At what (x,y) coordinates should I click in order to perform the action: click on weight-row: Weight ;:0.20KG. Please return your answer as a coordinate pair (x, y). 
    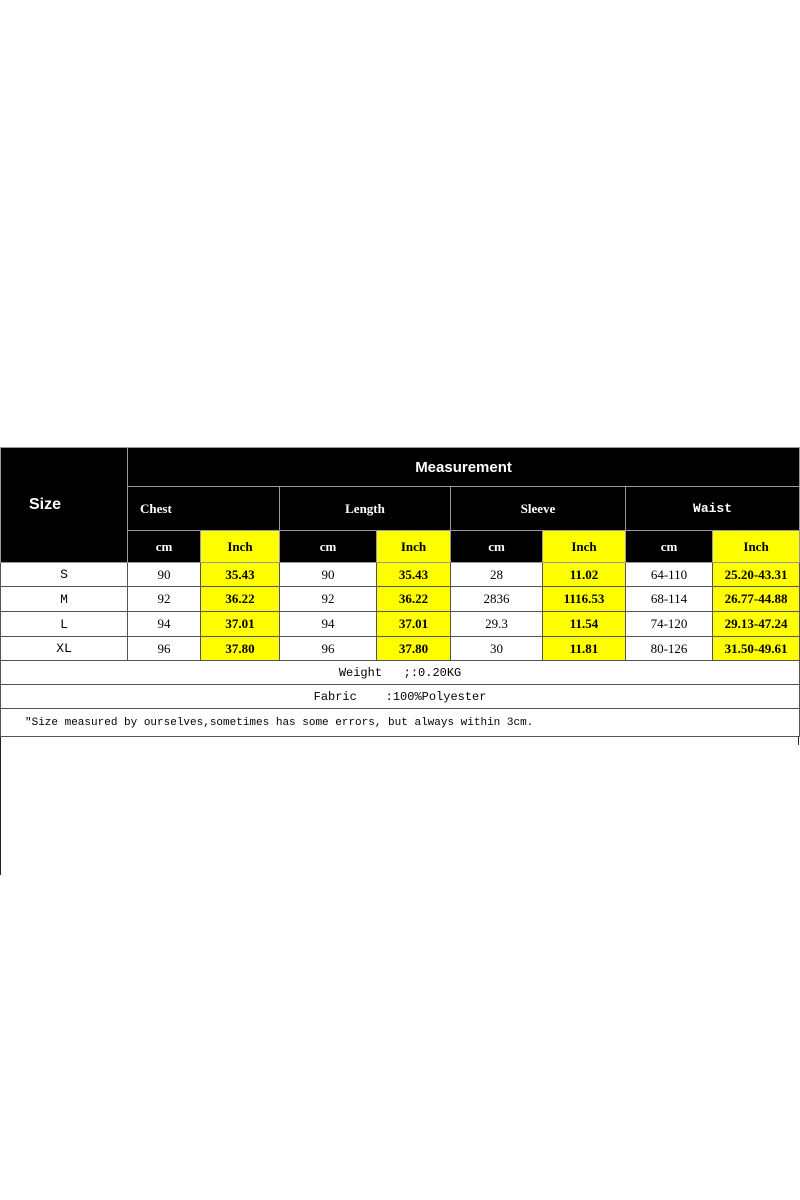
    Looking at the image, I should click on (400, 672).